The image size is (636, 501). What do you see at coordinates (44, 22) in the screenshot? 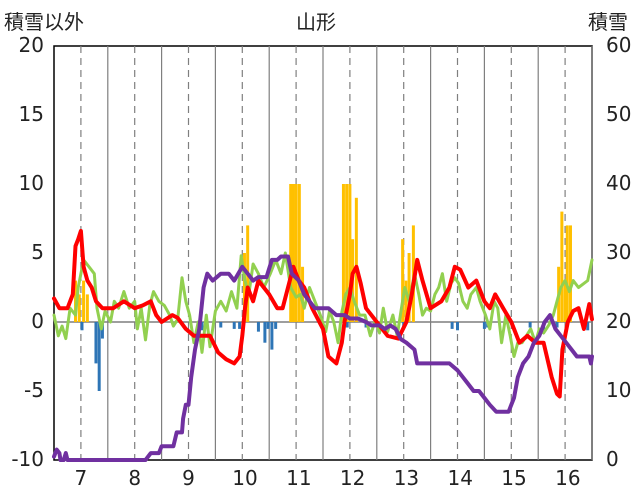
I see `left-axis-label: 積雪以外` at bounding box center [44, 22].